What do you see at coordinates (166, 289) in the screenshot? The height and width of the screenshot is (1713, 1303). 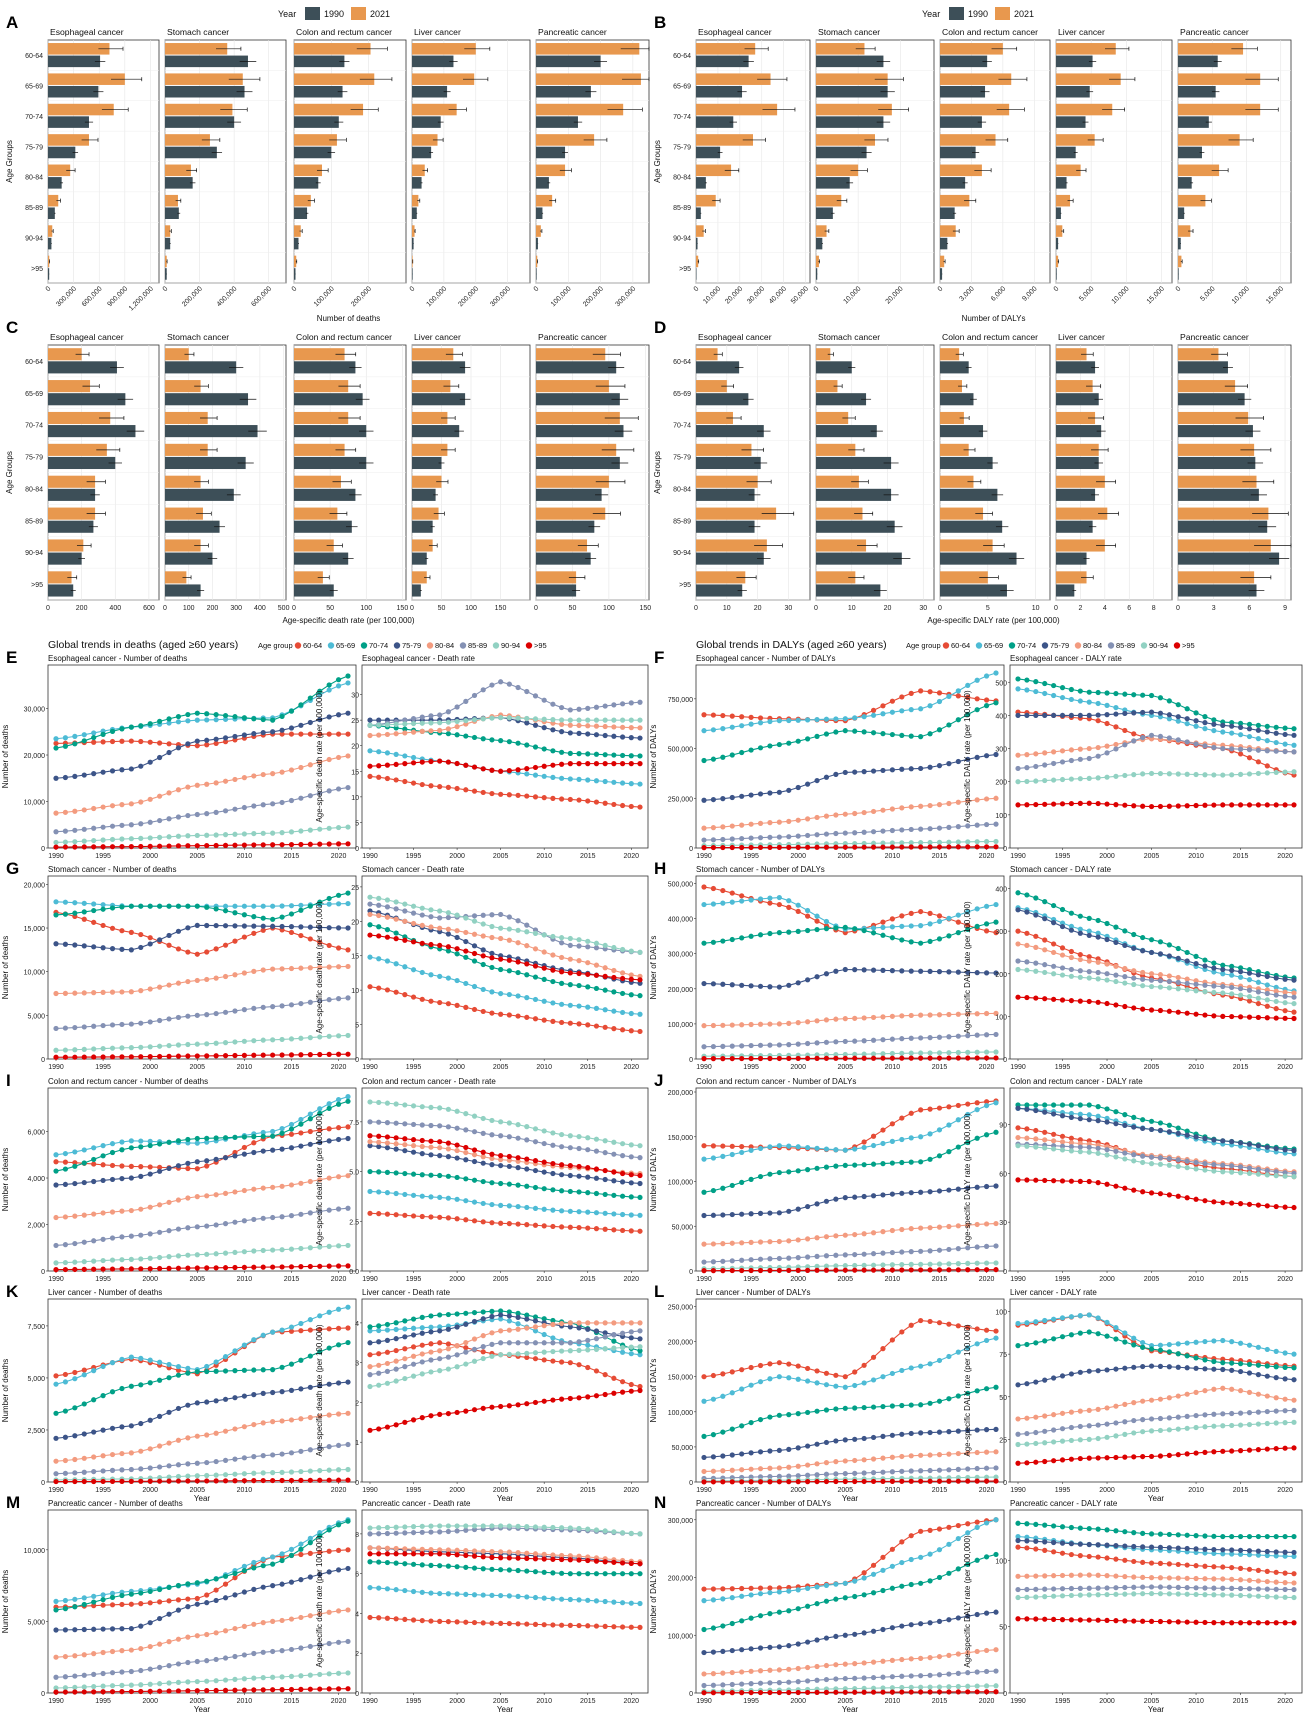 I see `x-tick-label: 0` at bounding box center [166, 289].